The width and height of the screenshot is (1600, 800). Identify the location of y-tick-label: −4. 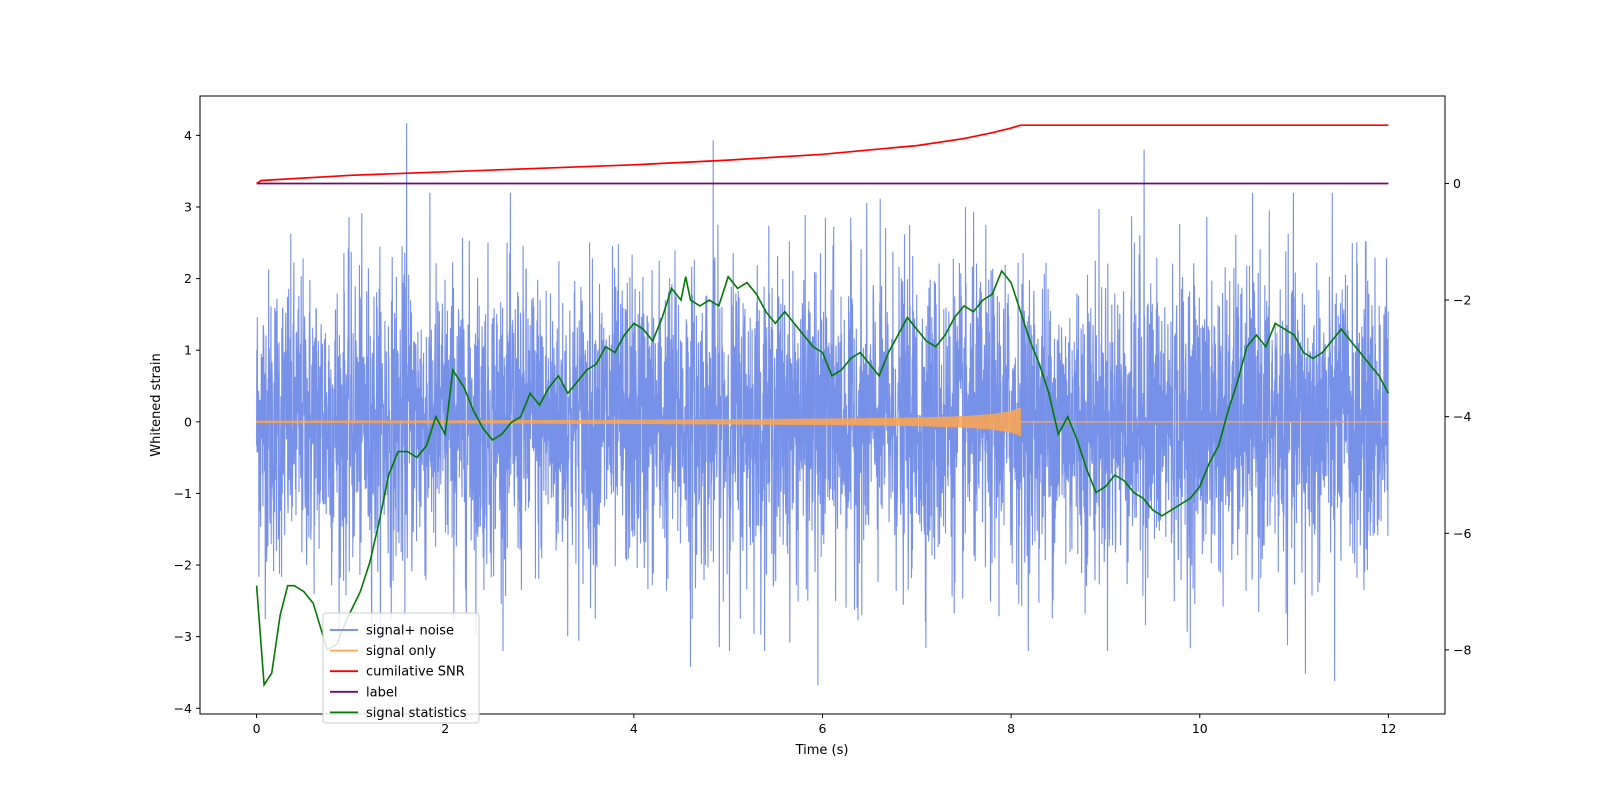
(183, 708).